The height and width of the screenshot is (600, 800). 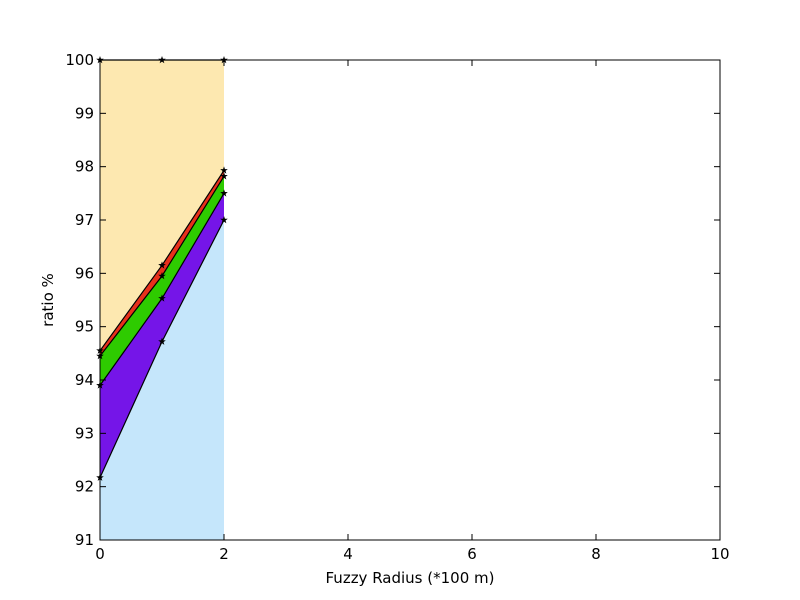 What do you see at coordinates (410, 578) in the screenshot?
I see `x-axis-label: Fuzzy Radius (*100 m)` at bounding box center [410, 578].